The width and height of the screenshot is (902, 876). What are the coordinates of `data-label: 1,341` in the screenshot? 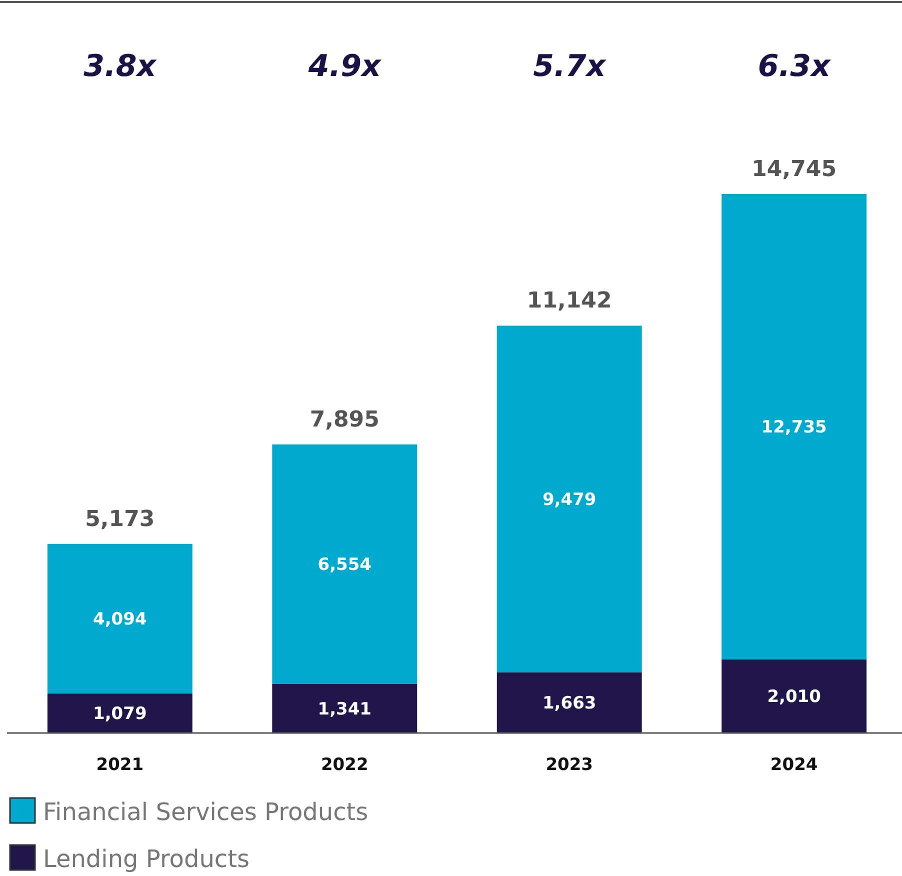 It's located at (345, 709).